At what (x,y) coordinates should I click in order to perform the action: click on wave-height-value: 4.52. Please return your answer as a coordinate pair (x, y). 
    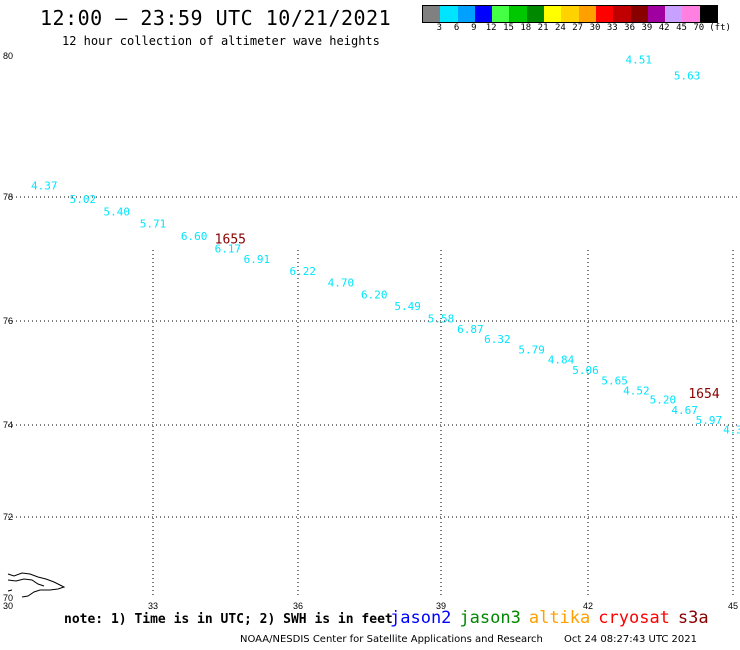
    Looking at the image, I should click on (636, 391).